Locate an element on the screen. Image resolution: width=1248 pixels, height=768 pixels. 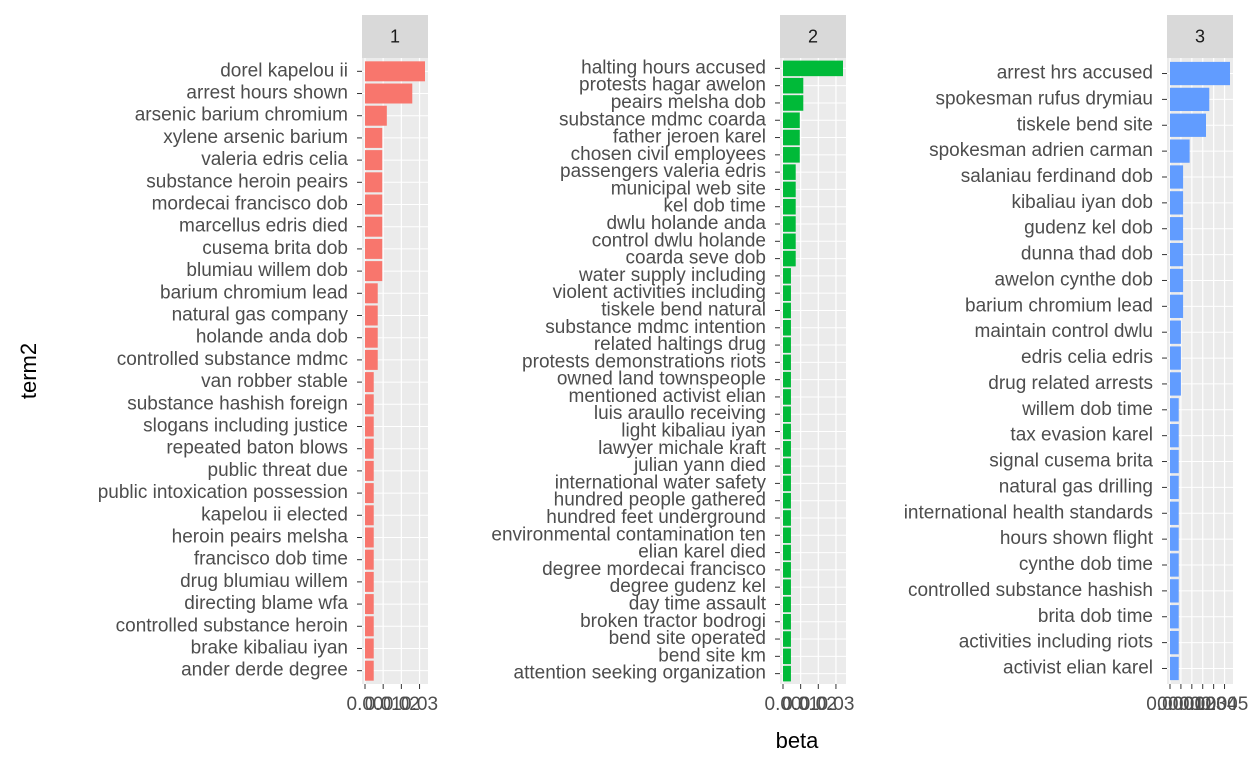
y-tick-label: coarda seve dob is located at coordinates (696, 258).